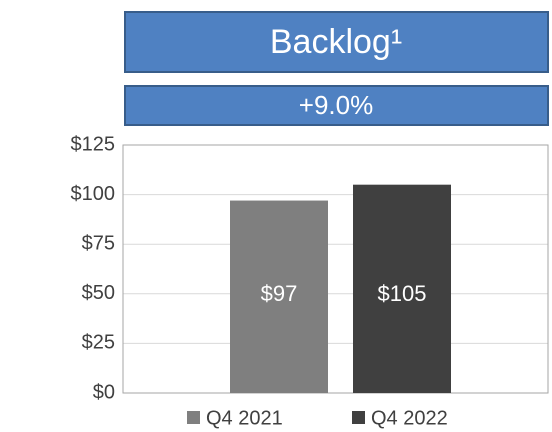 Image resolution: width=552 pixels, height=432 pixels. What do you see at coordinates (244, 418) in the screenshot?
I see `legend-label: Q4 2021` at bounding box center [244, 418].